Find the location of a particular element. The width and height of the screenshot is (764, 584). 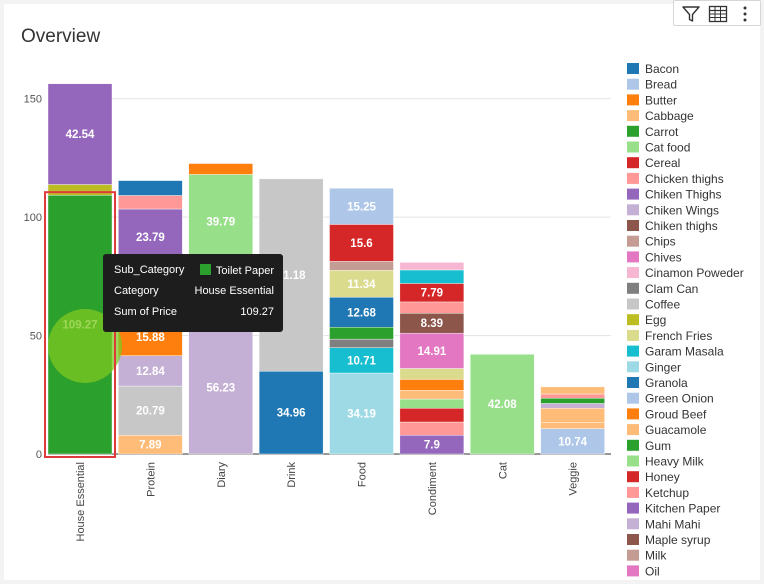

x-tick-label: Drink is located at coordinates (292, 475).